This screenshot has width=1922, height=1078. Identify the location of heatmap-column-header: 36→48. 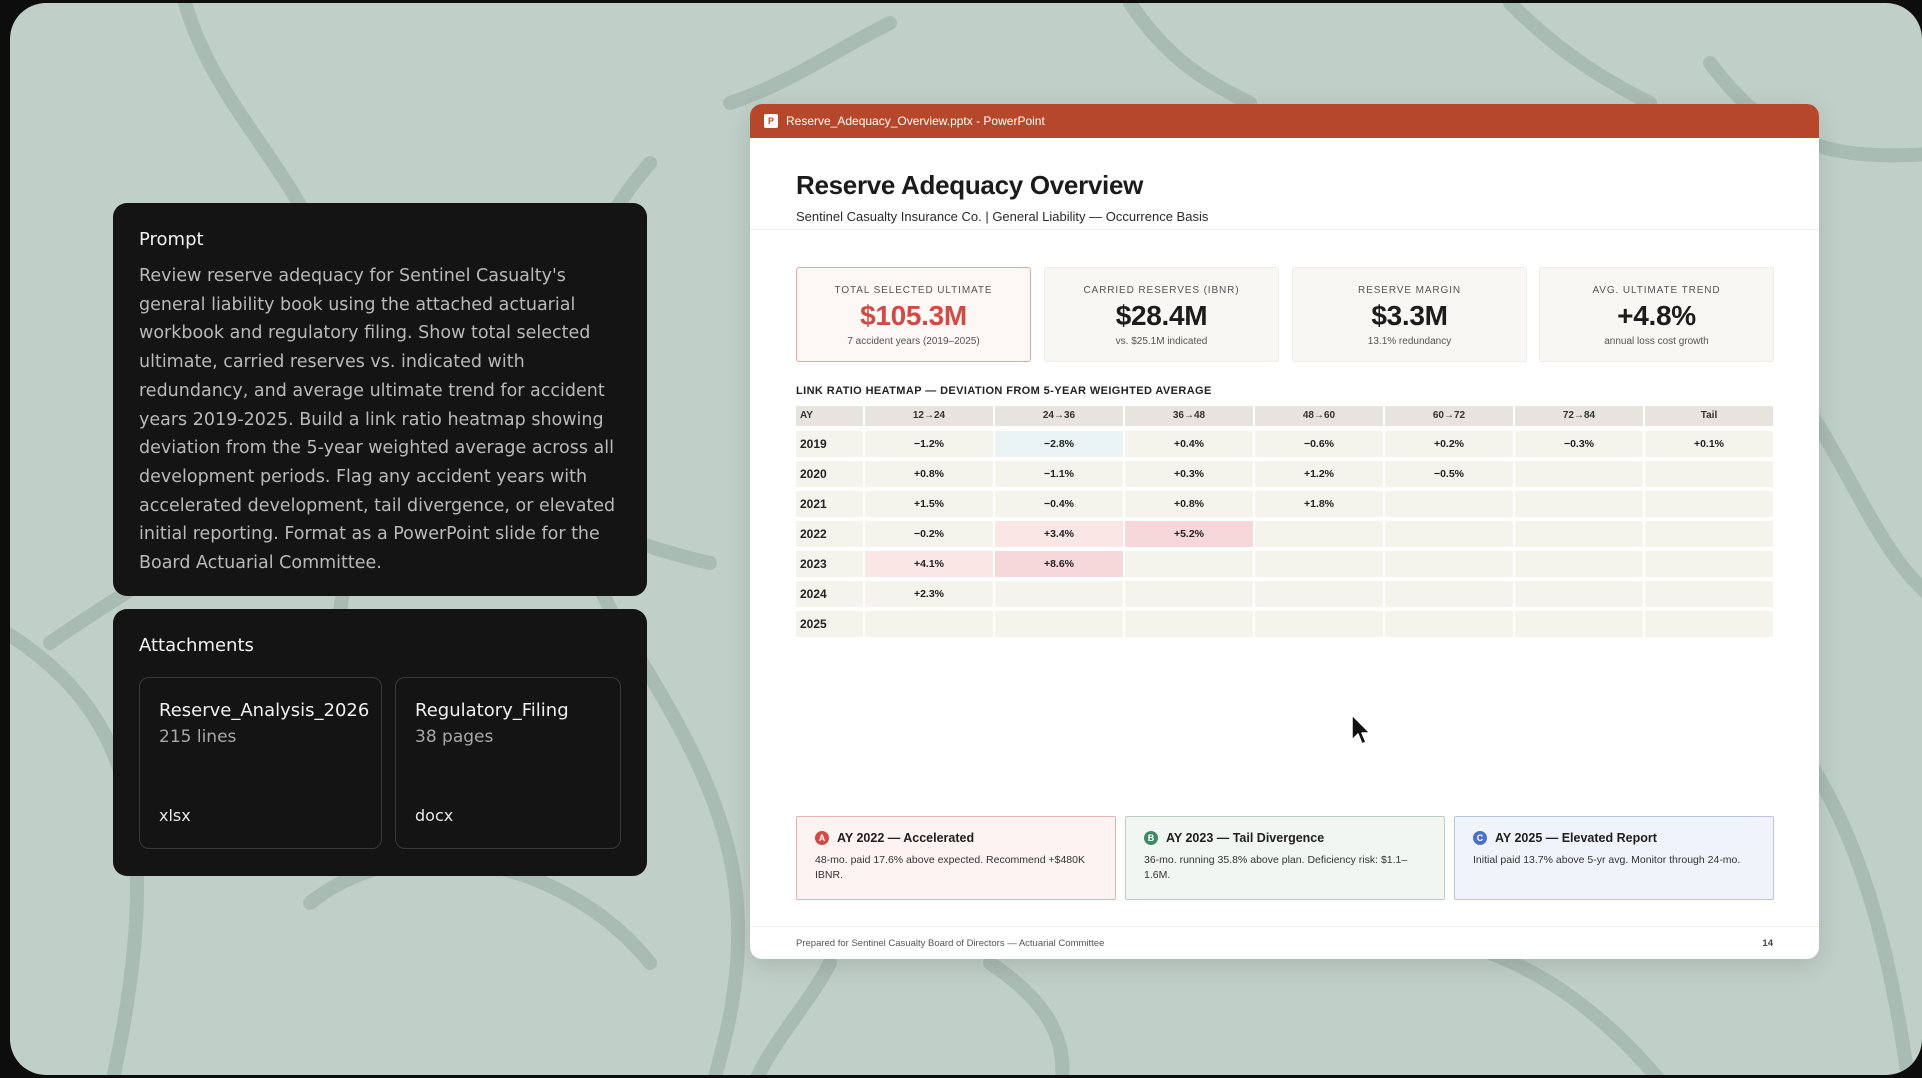
(1189, 416).